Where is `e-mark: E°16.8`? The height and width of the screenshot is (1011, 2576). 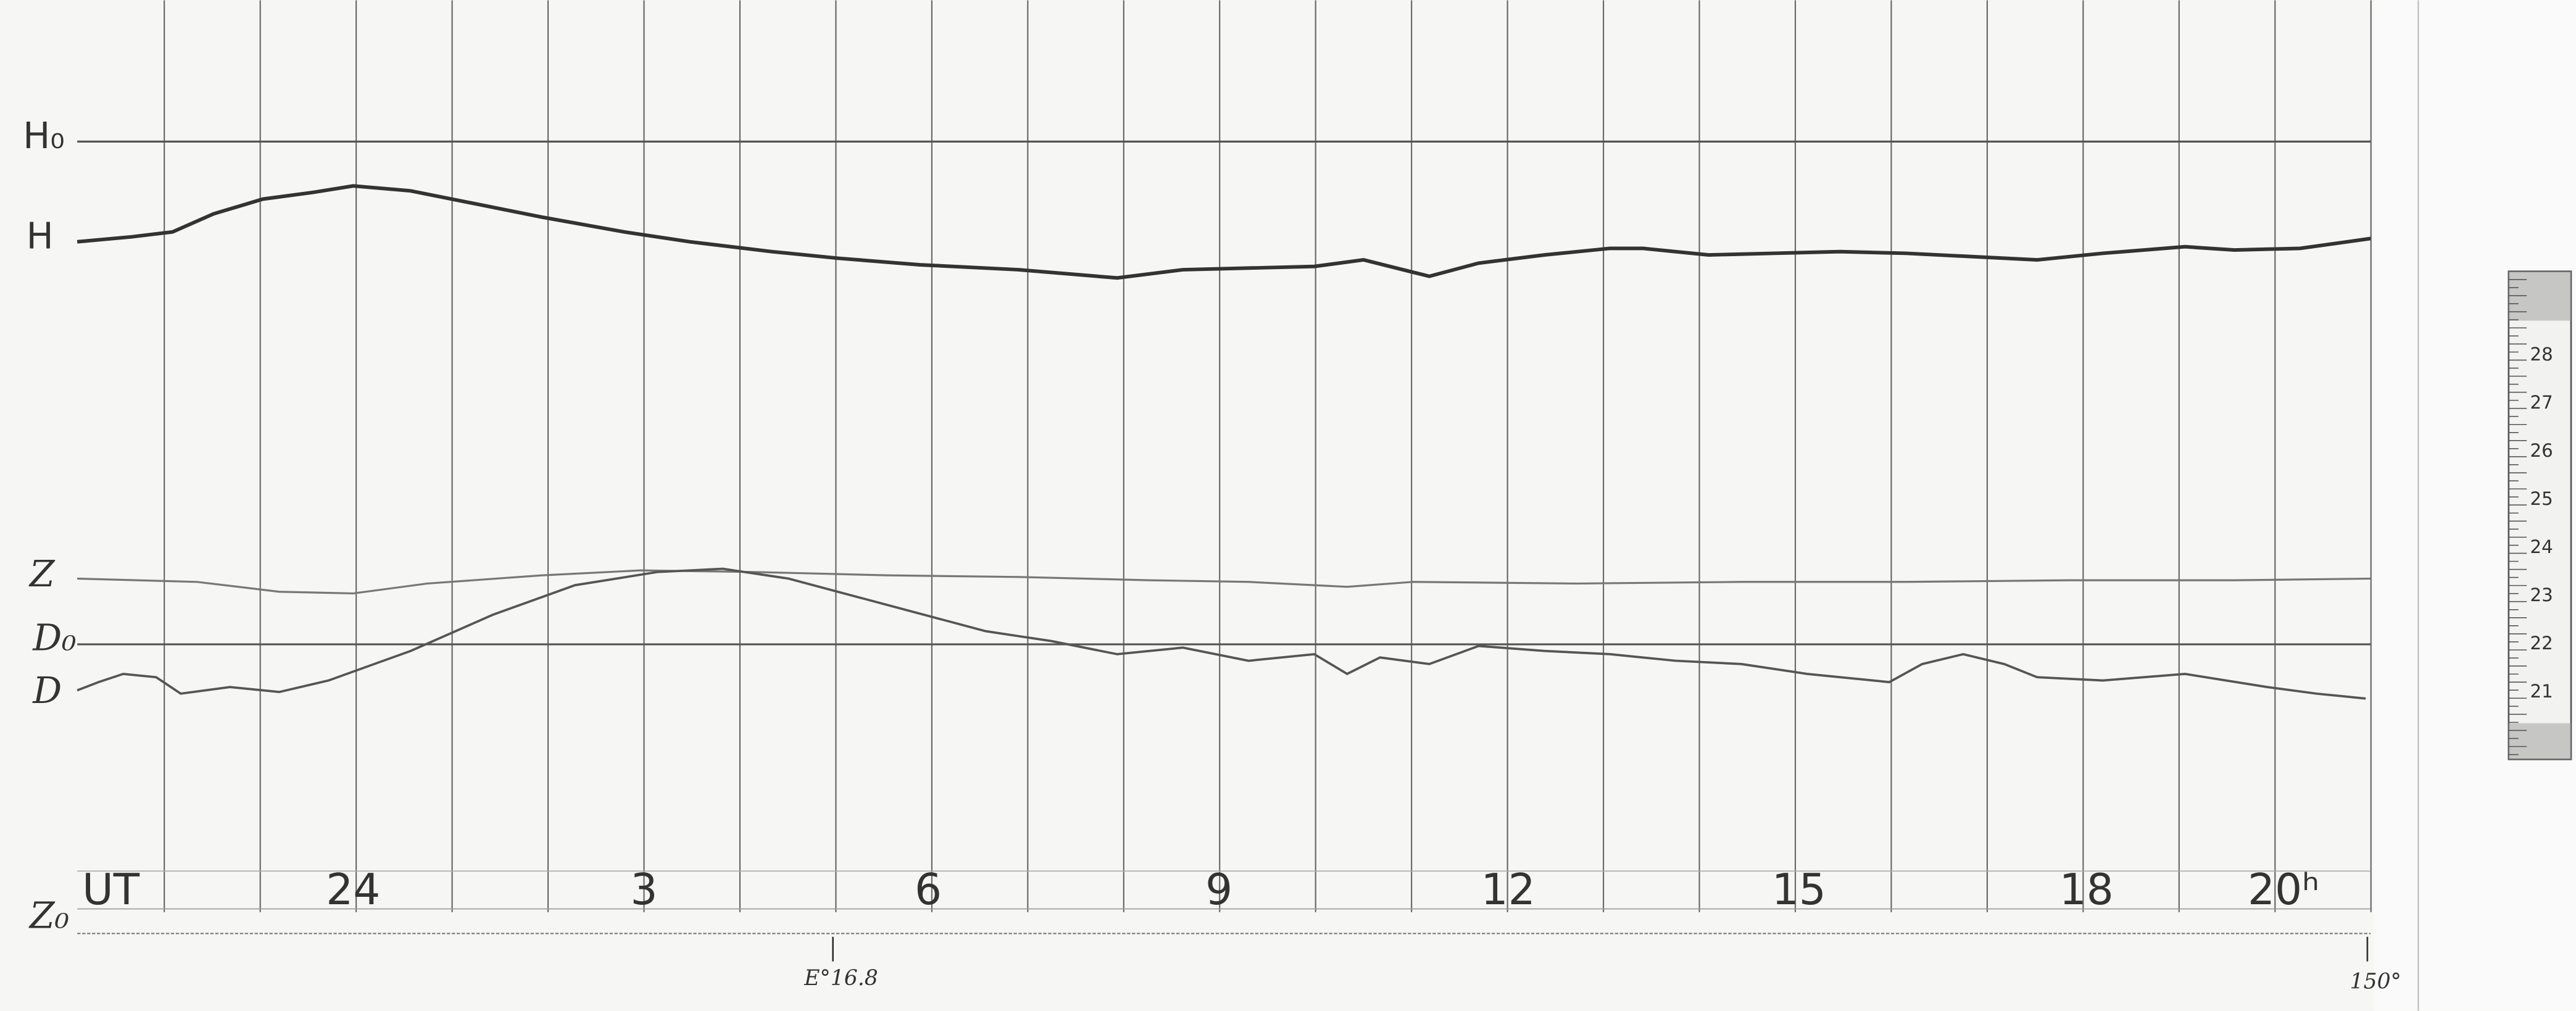
e-mark: E°16.8 is located at coordinates (841, 978).